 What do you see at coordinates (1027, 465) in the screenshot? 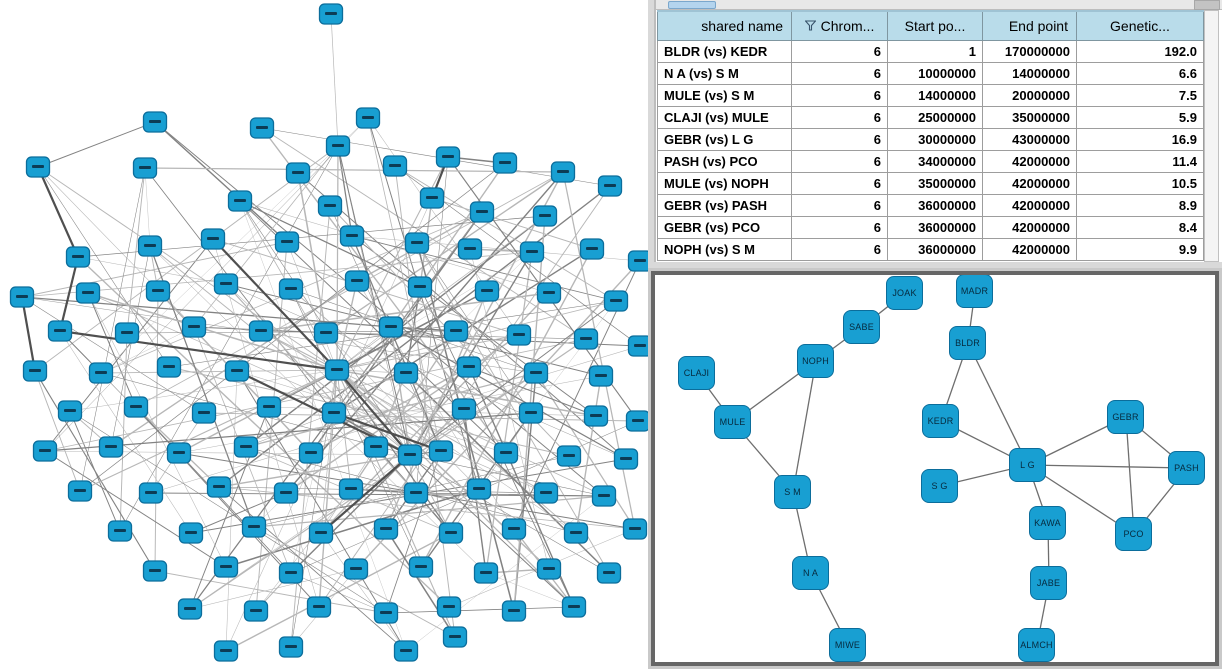
I see `node-l-g: L G` at bounding box center [1027, 465].